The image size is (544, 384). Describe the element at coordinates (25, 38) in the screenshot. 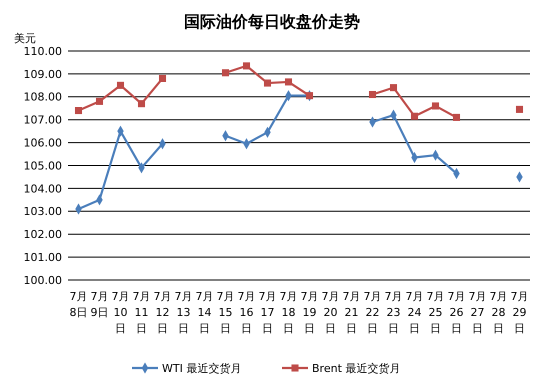

I see `y-axis-title: 美元` at that location.